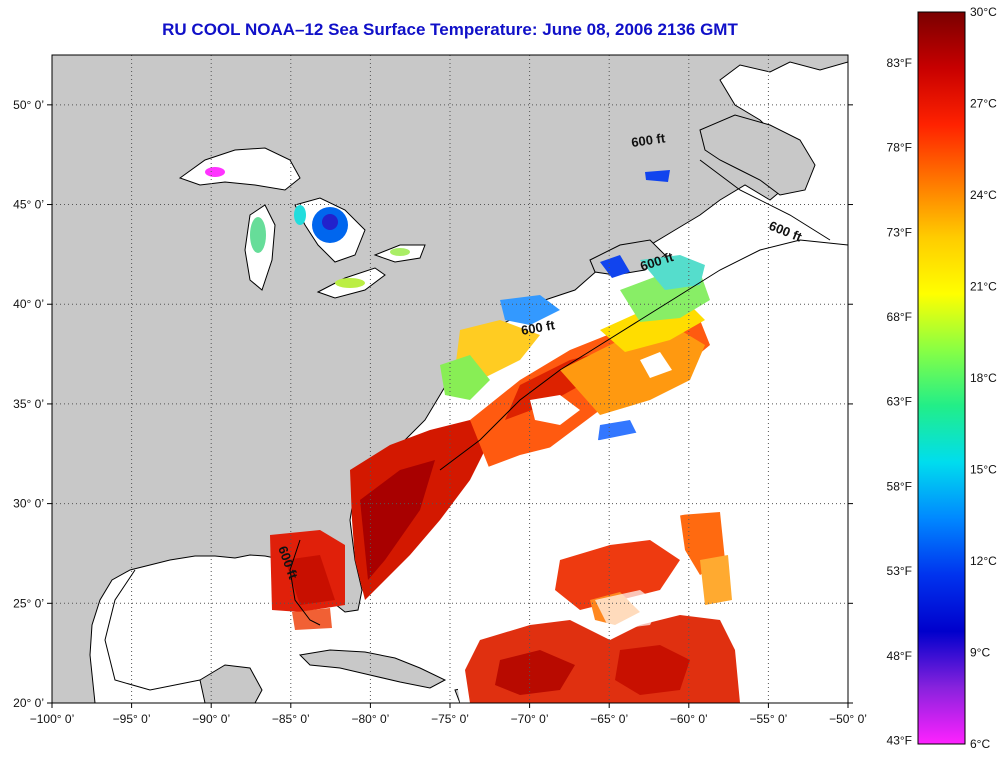 The height and width of the screenshot is (761, 1008). I want to click on colorbar, so click(941, 378).